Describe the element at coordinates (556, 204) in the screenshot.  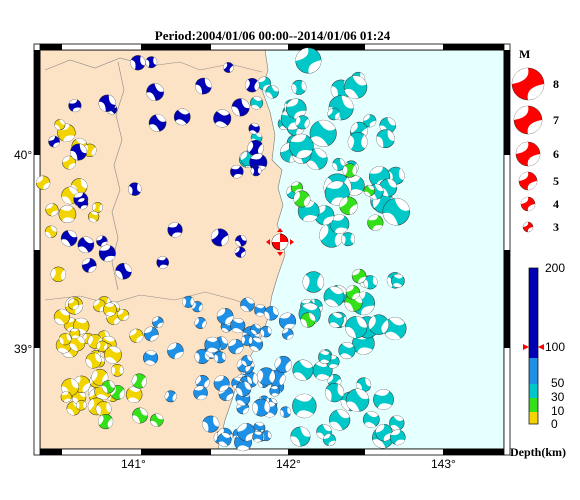
I see `magnitude-legend-label-4: 4` at that location.